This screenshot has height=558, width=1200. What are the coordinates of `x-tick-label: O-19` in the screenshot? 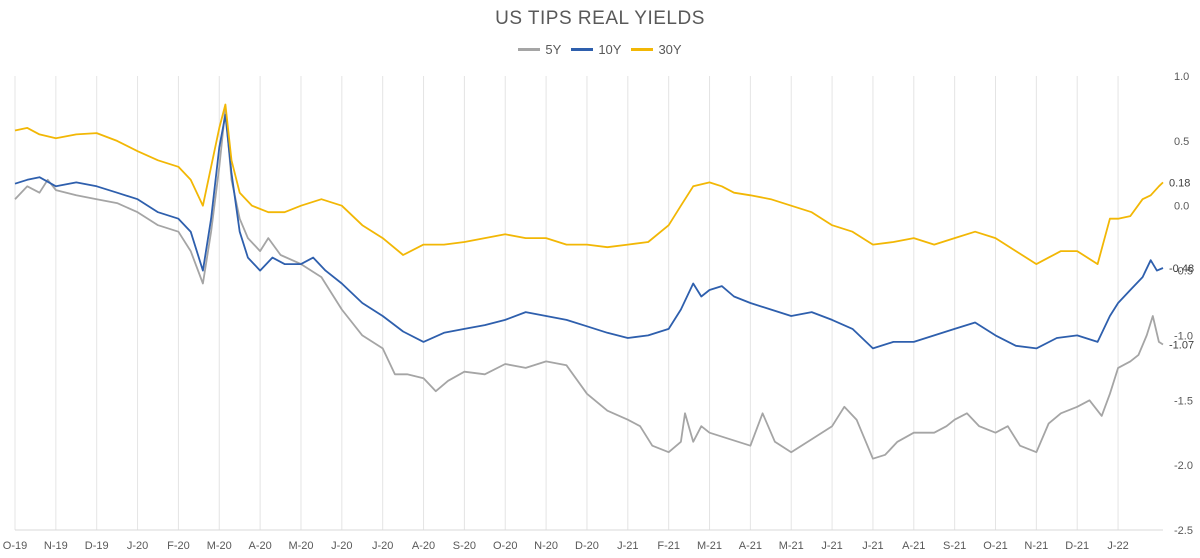 It's located at (15, 546).